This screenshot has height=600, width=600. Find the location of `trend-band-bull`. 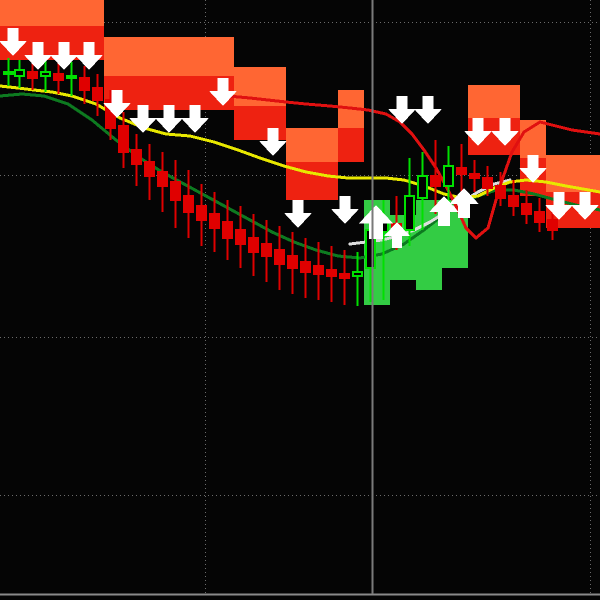

trend-band-bull is located at coordinates (429, 245).